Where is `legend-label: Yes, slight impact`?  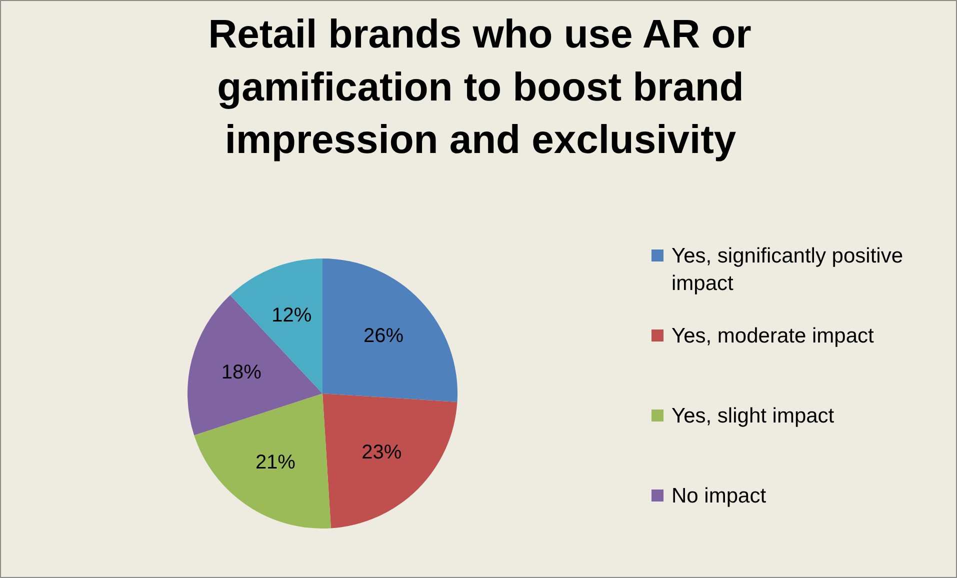 legend-label: Yes, slight impact is located at coordinates (753, 416).